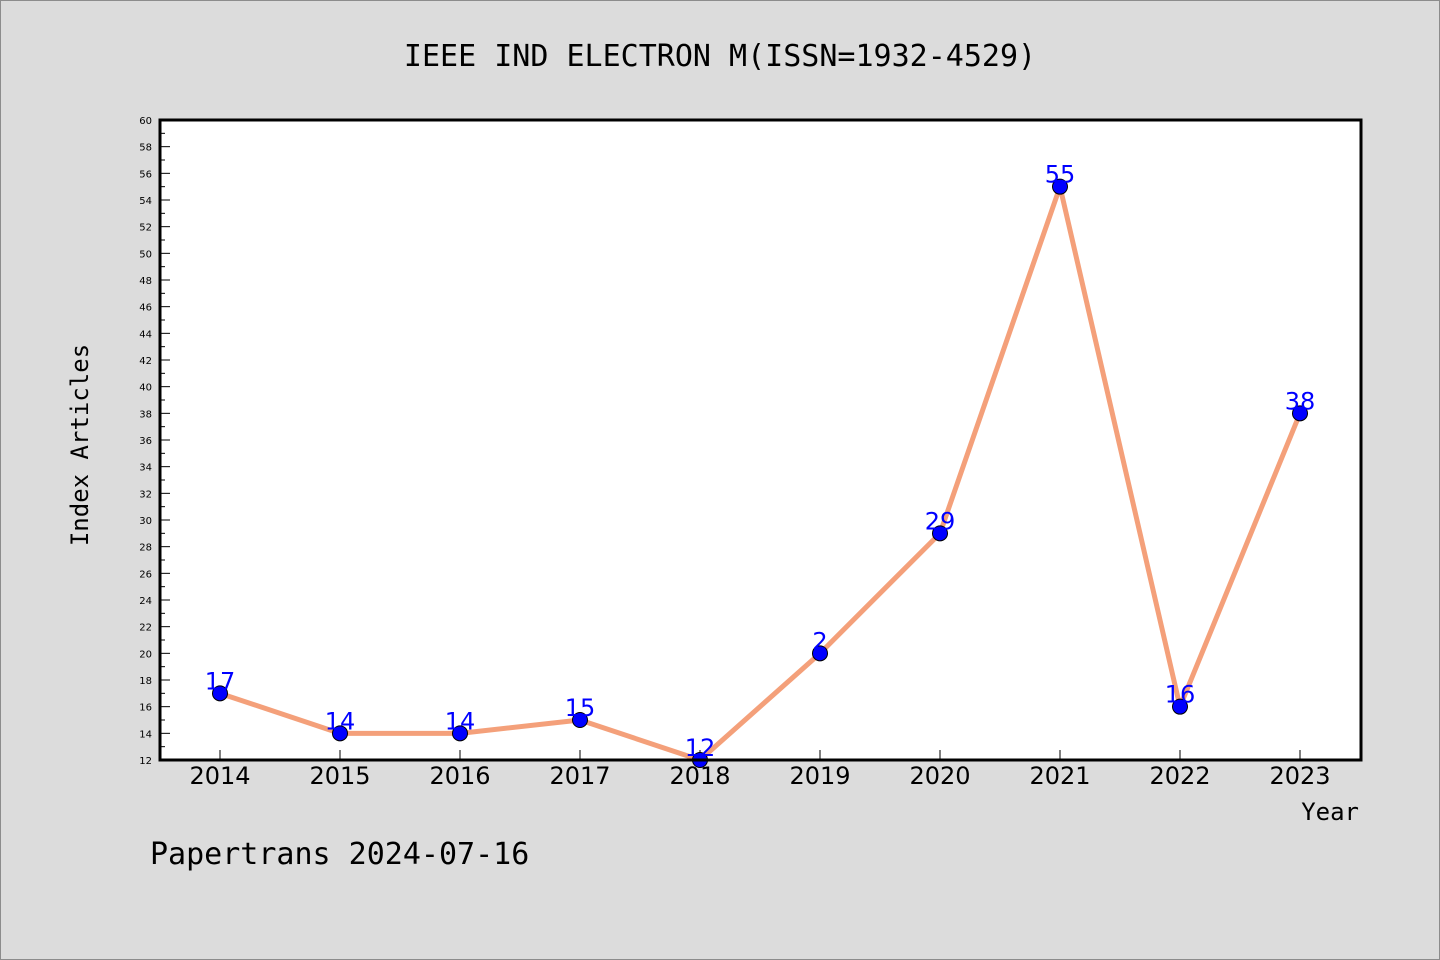  Describe the element at coordinates (145, 681) in the screenshot. I see `y-tick-label: 18` at that location.